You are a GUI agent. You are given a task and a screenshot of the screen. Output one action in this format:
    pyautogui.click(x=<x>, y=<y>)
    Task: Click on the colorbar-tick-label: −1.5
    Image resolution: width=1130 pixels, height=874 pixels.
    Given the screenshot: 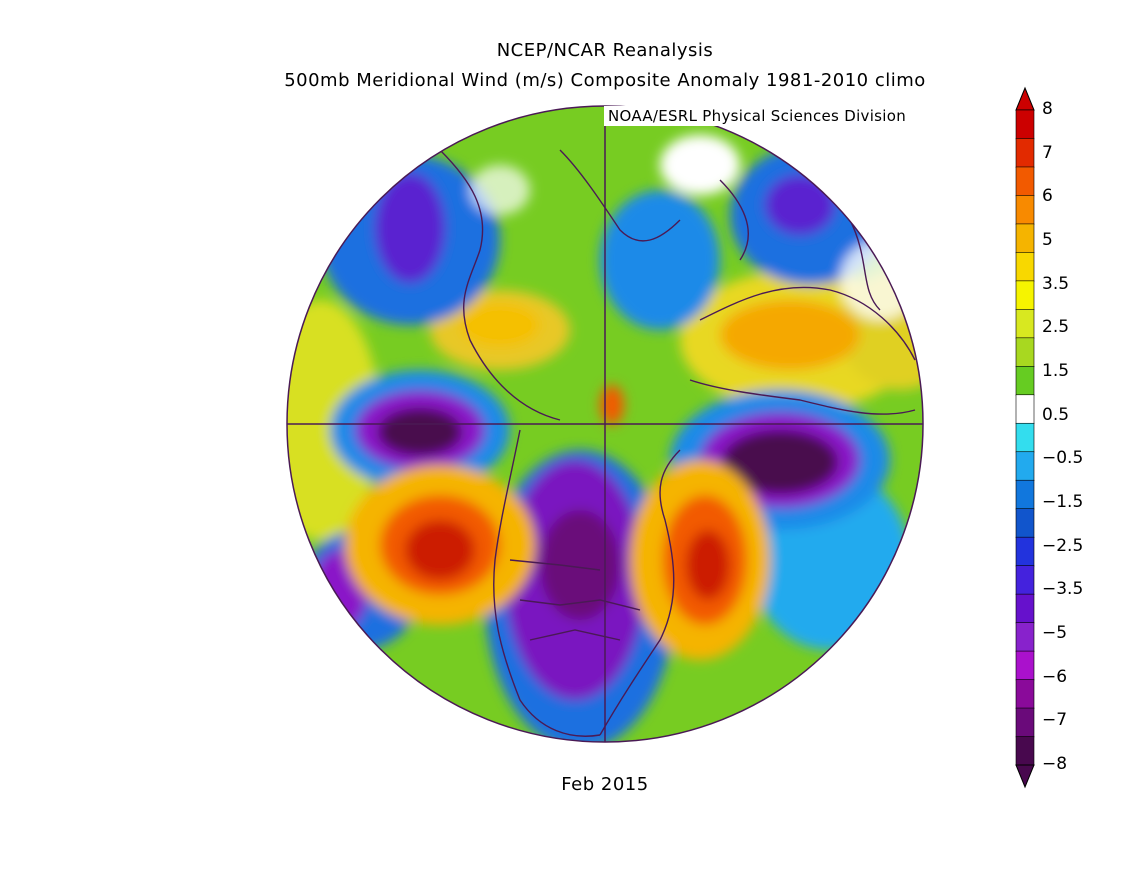 What is the action you would take?
    pyautogui.click(x=1063, y=502)
    